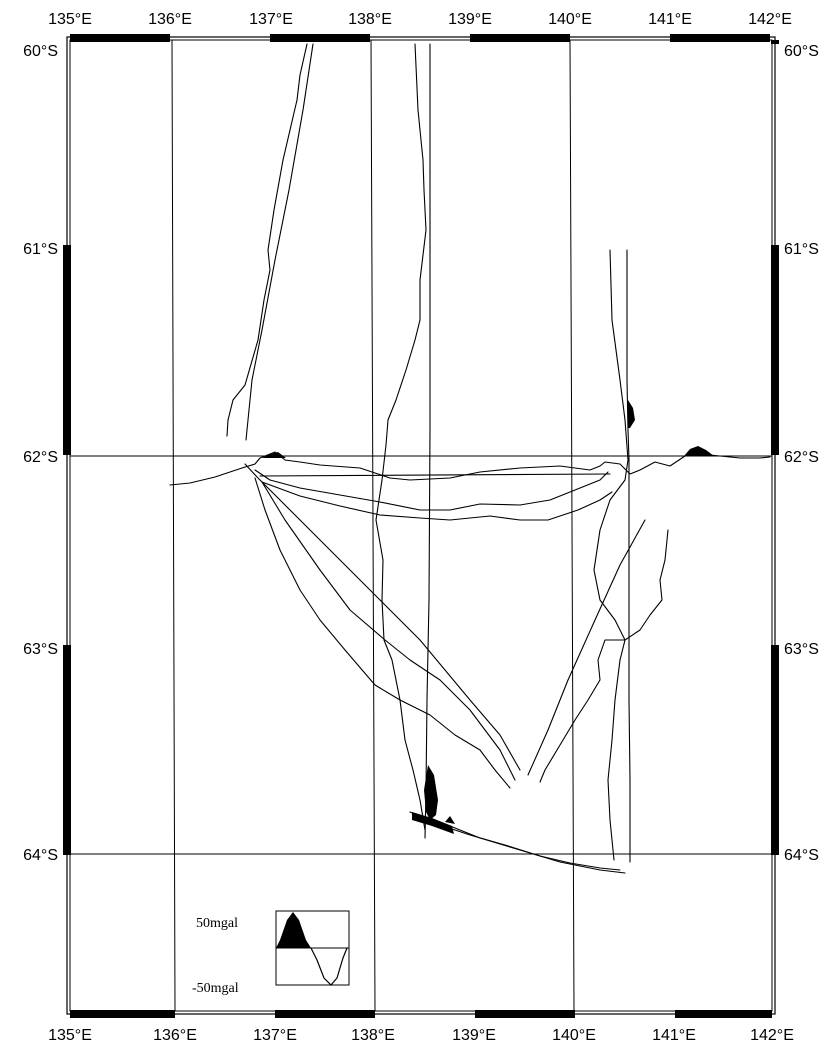 This screenshot has height=1047, width=831. Describe the element at coordinates (271, 953) in the screenshot. I see `legend: 50mgal -50mgal` at that location.